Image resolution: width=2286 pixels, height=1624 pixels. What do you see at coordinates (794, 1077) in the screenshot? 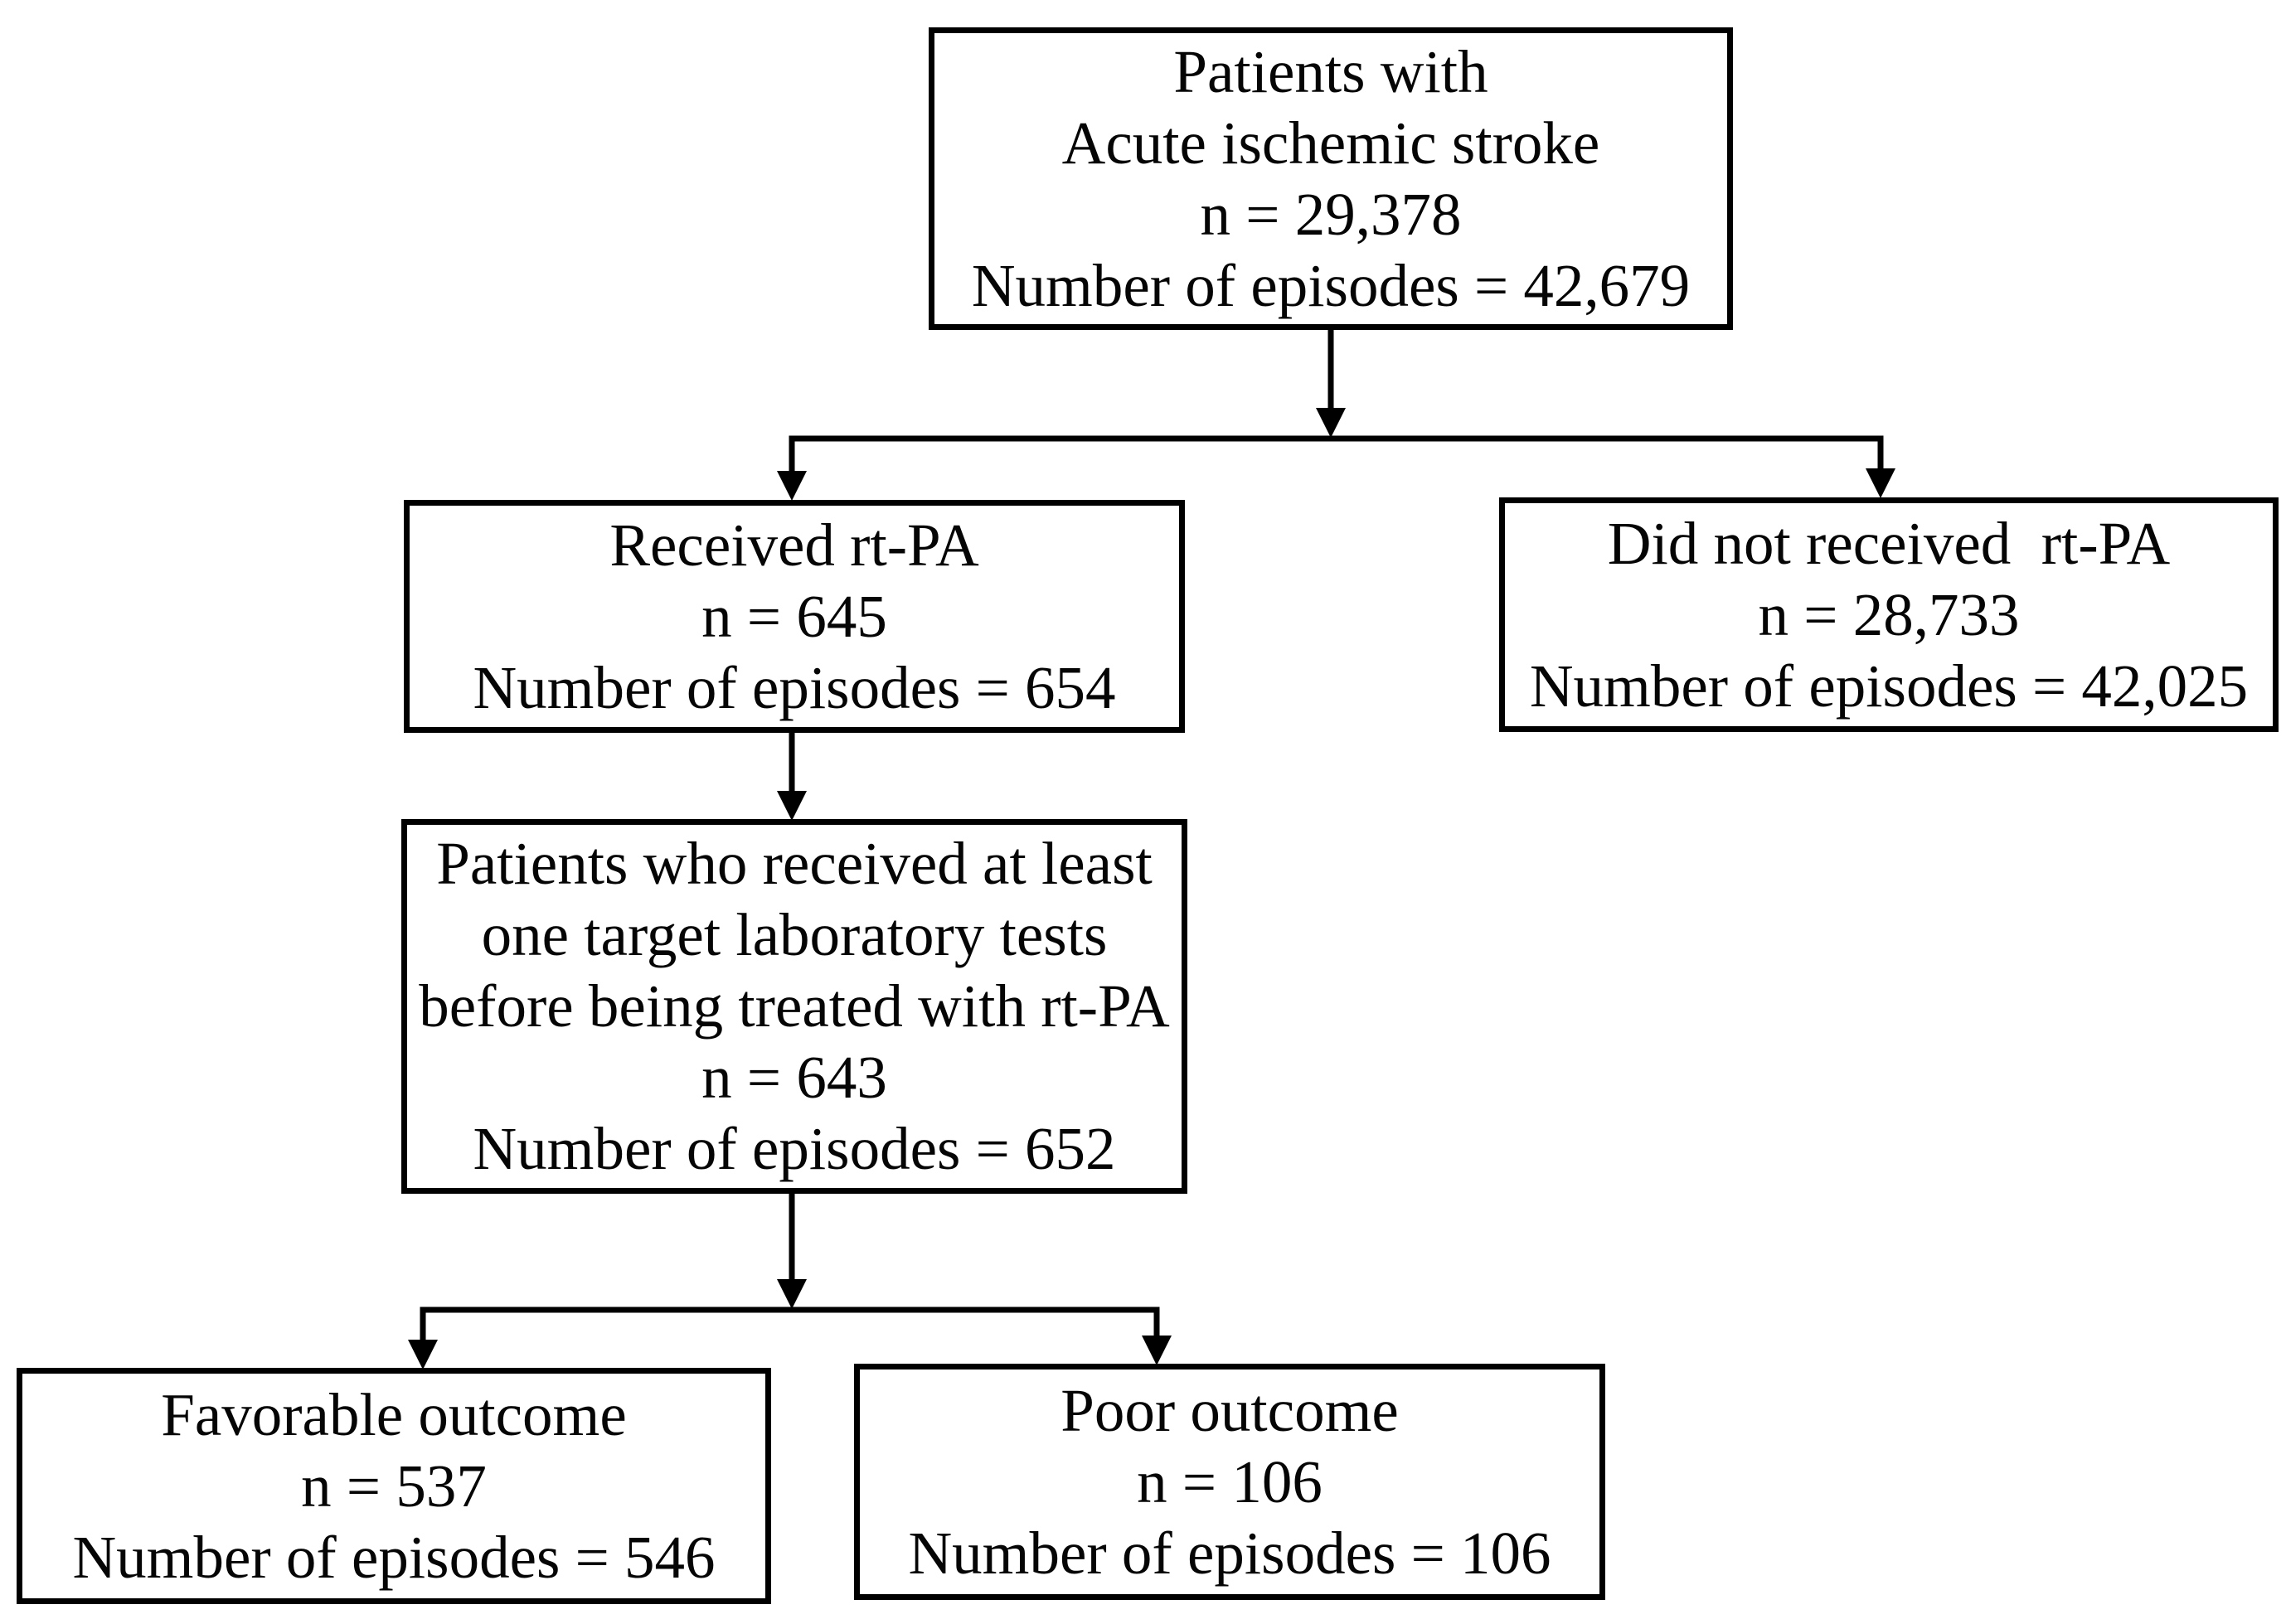
I see `node-text-line: n = 643` at bounding box center [794, 1077].